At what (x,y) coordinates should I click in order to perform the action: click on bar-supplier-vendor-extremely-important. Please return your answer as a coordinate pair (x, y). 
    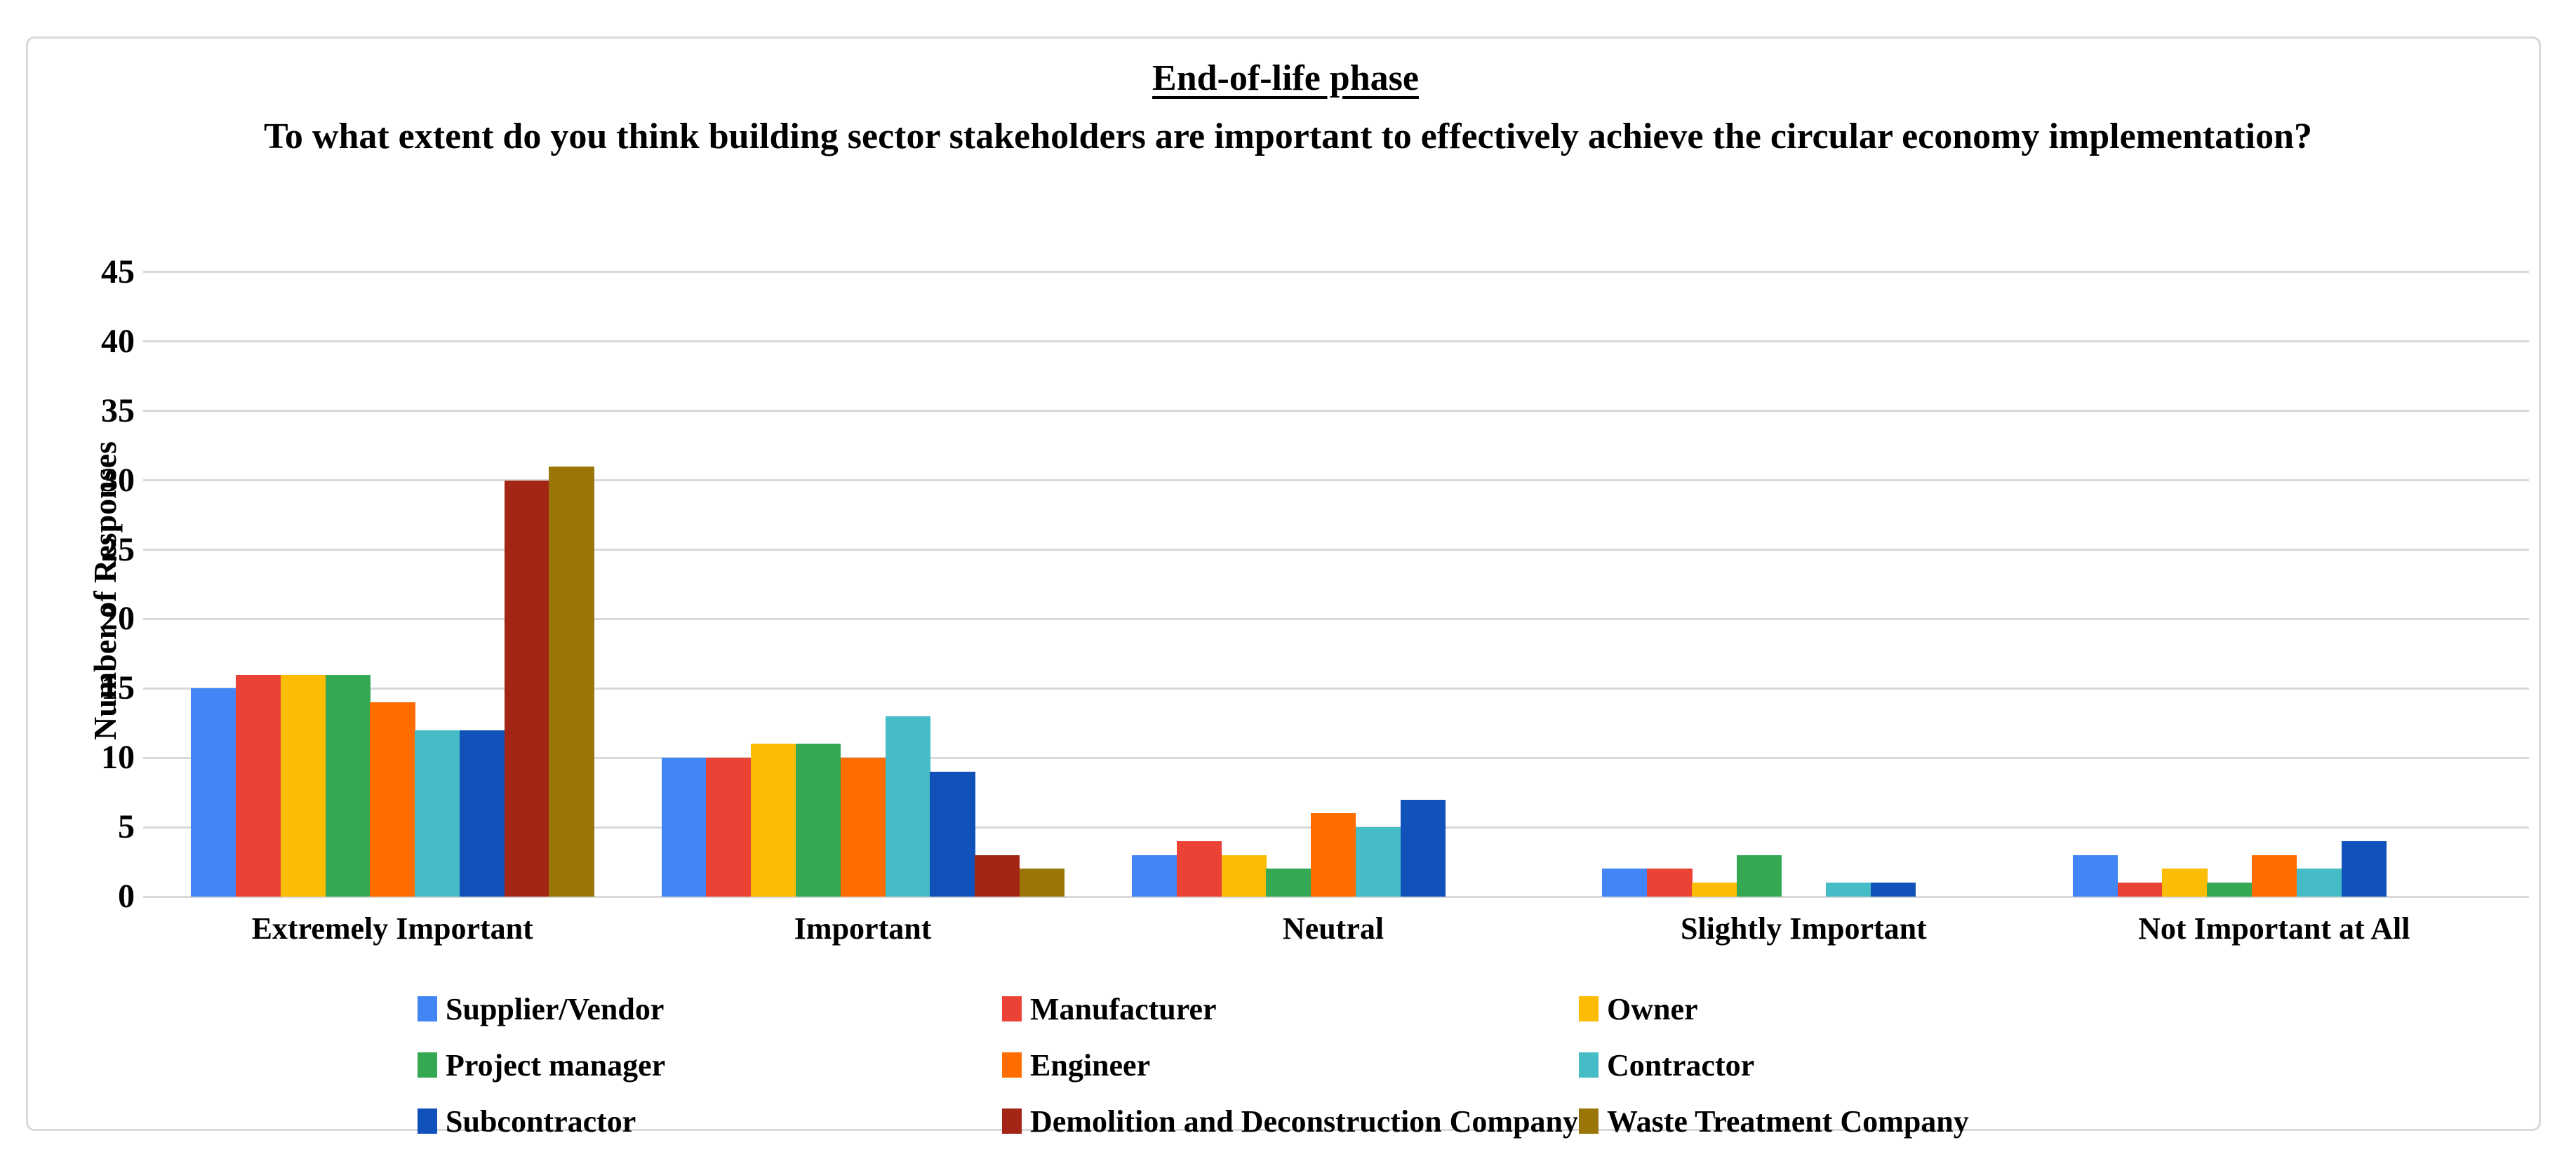
    Looking at the image, I should click on (213, 793).